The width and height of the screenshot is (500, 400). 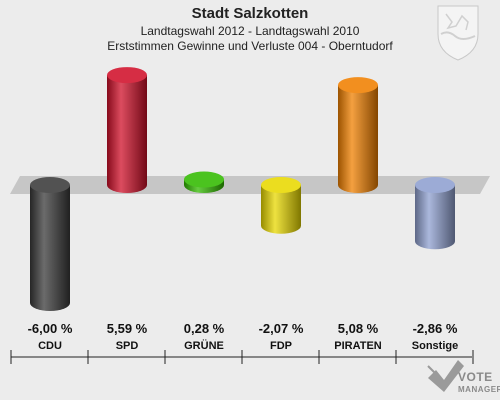 What do you see at coordinates (458, 33) in the screenshot?
I see `coat-of-arms-icon` at bounding box center [458, 33].